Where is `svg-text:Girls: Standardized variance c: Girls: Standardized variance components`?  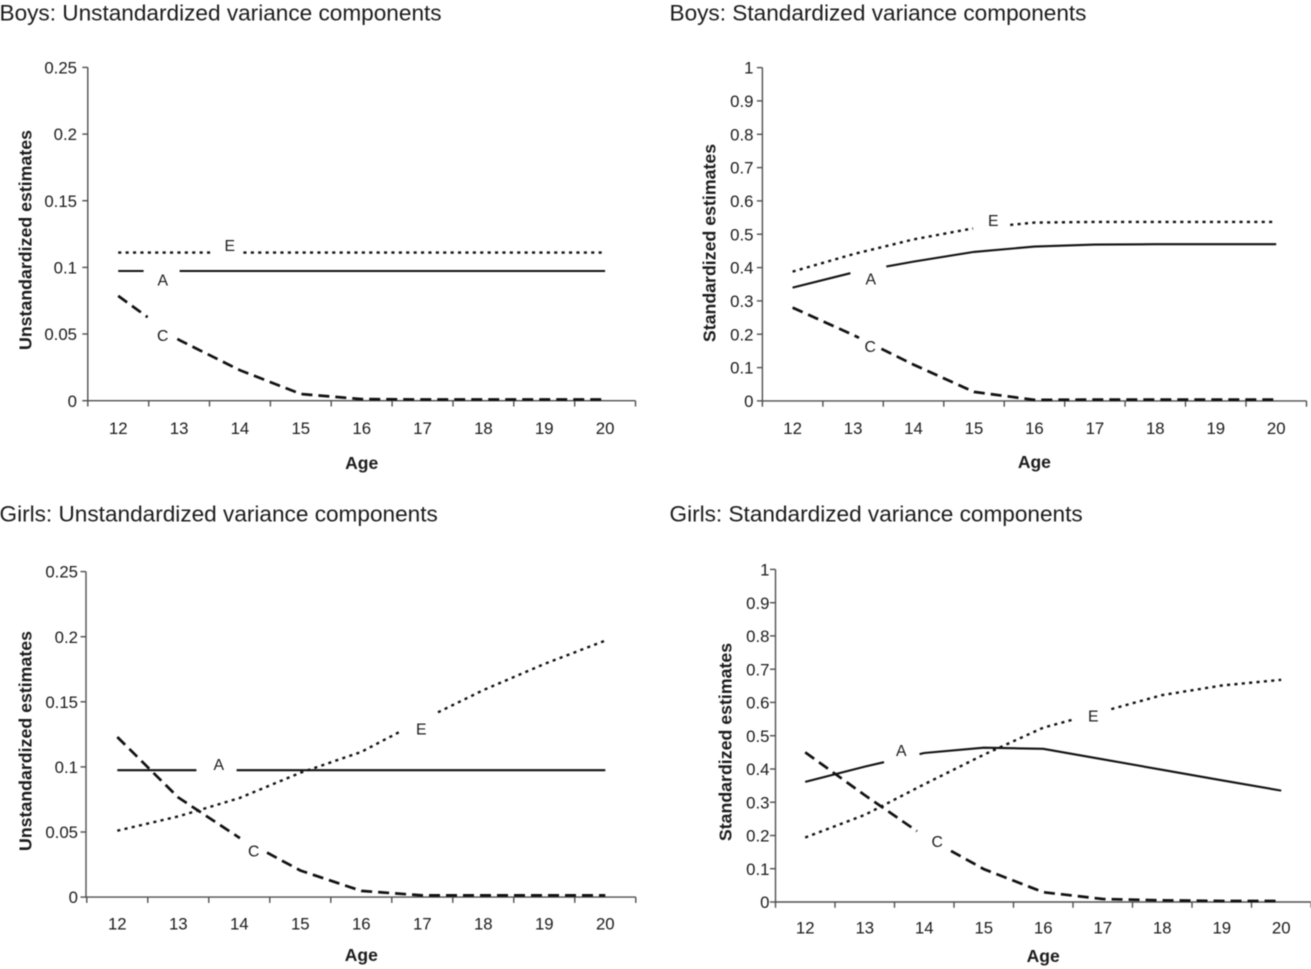 svg-text:Girls: Standardized variance c: Girls: Standardized variance components is located at coordinates (876, 514).